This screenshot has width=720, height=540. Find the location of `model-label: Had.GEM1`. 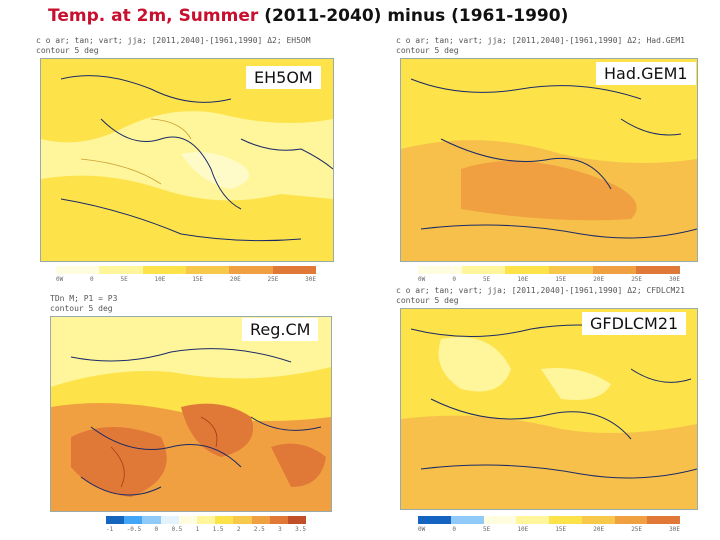

model-label: Had.GEM1 is located at coordinates (646, 73).